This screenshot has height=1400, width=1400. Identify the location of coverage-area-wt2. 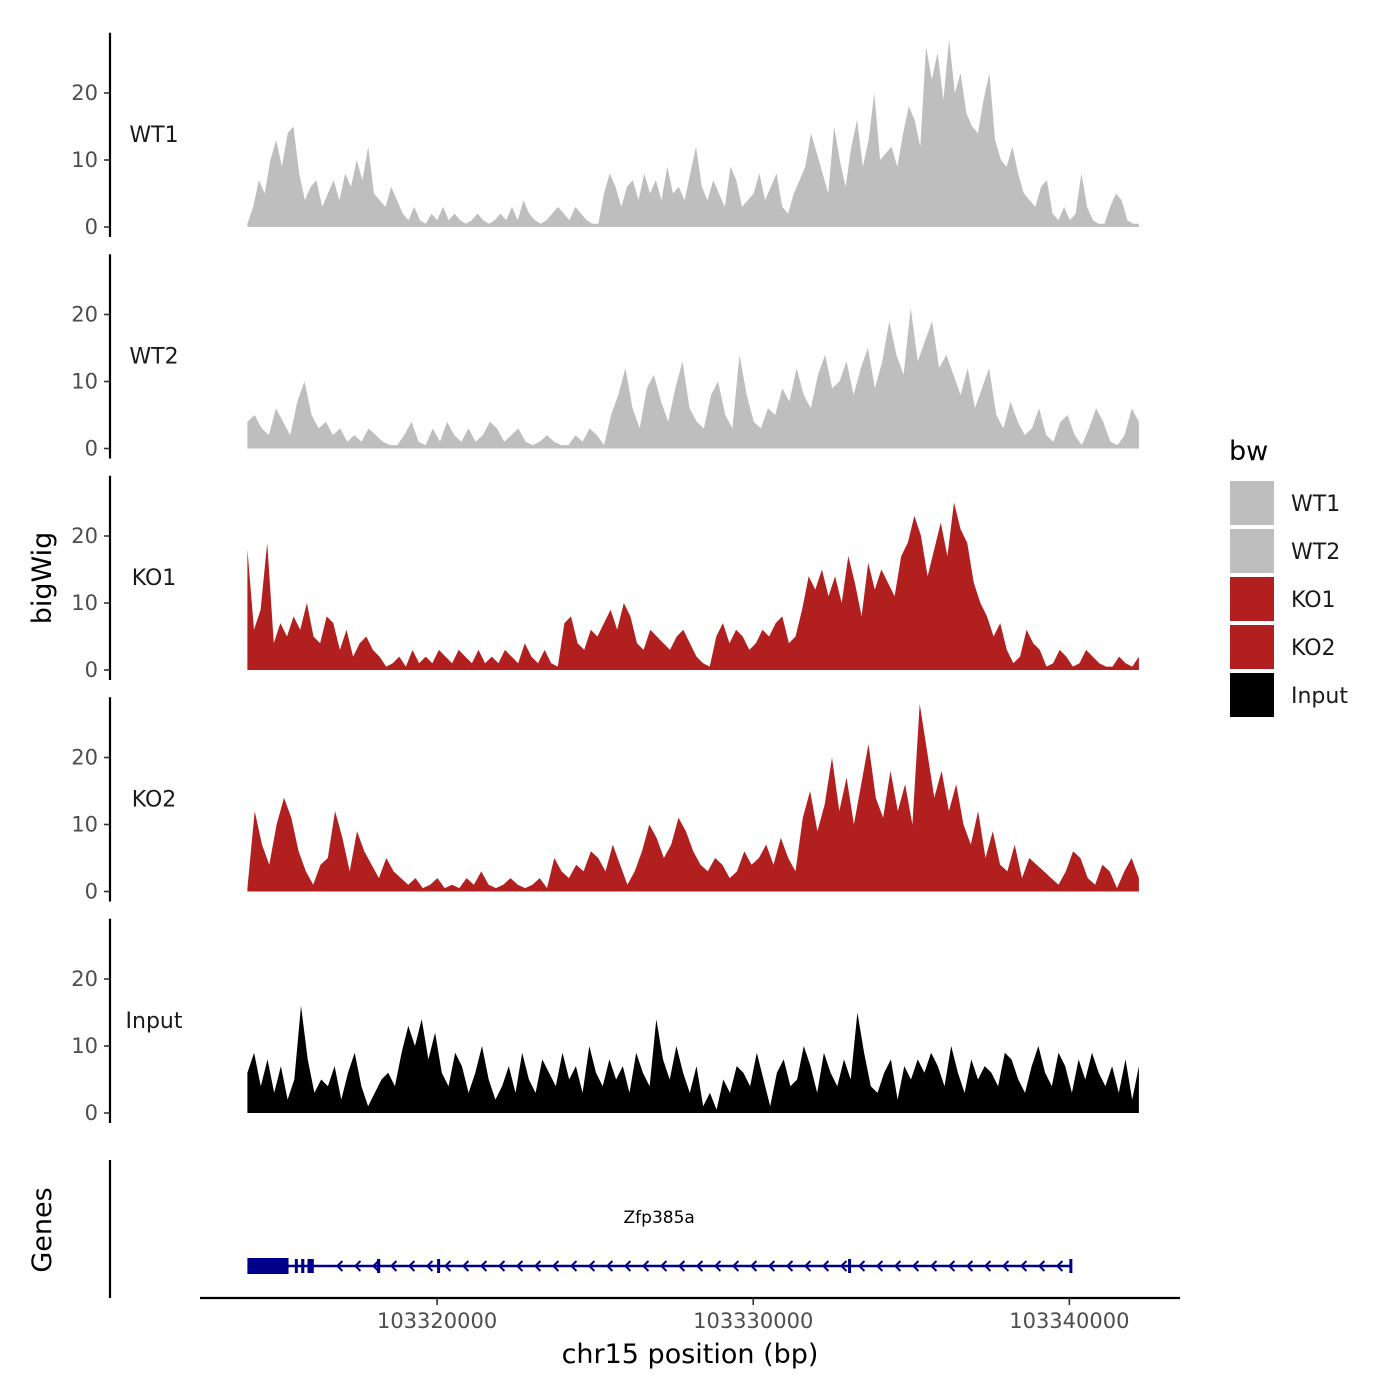
(693, 378).